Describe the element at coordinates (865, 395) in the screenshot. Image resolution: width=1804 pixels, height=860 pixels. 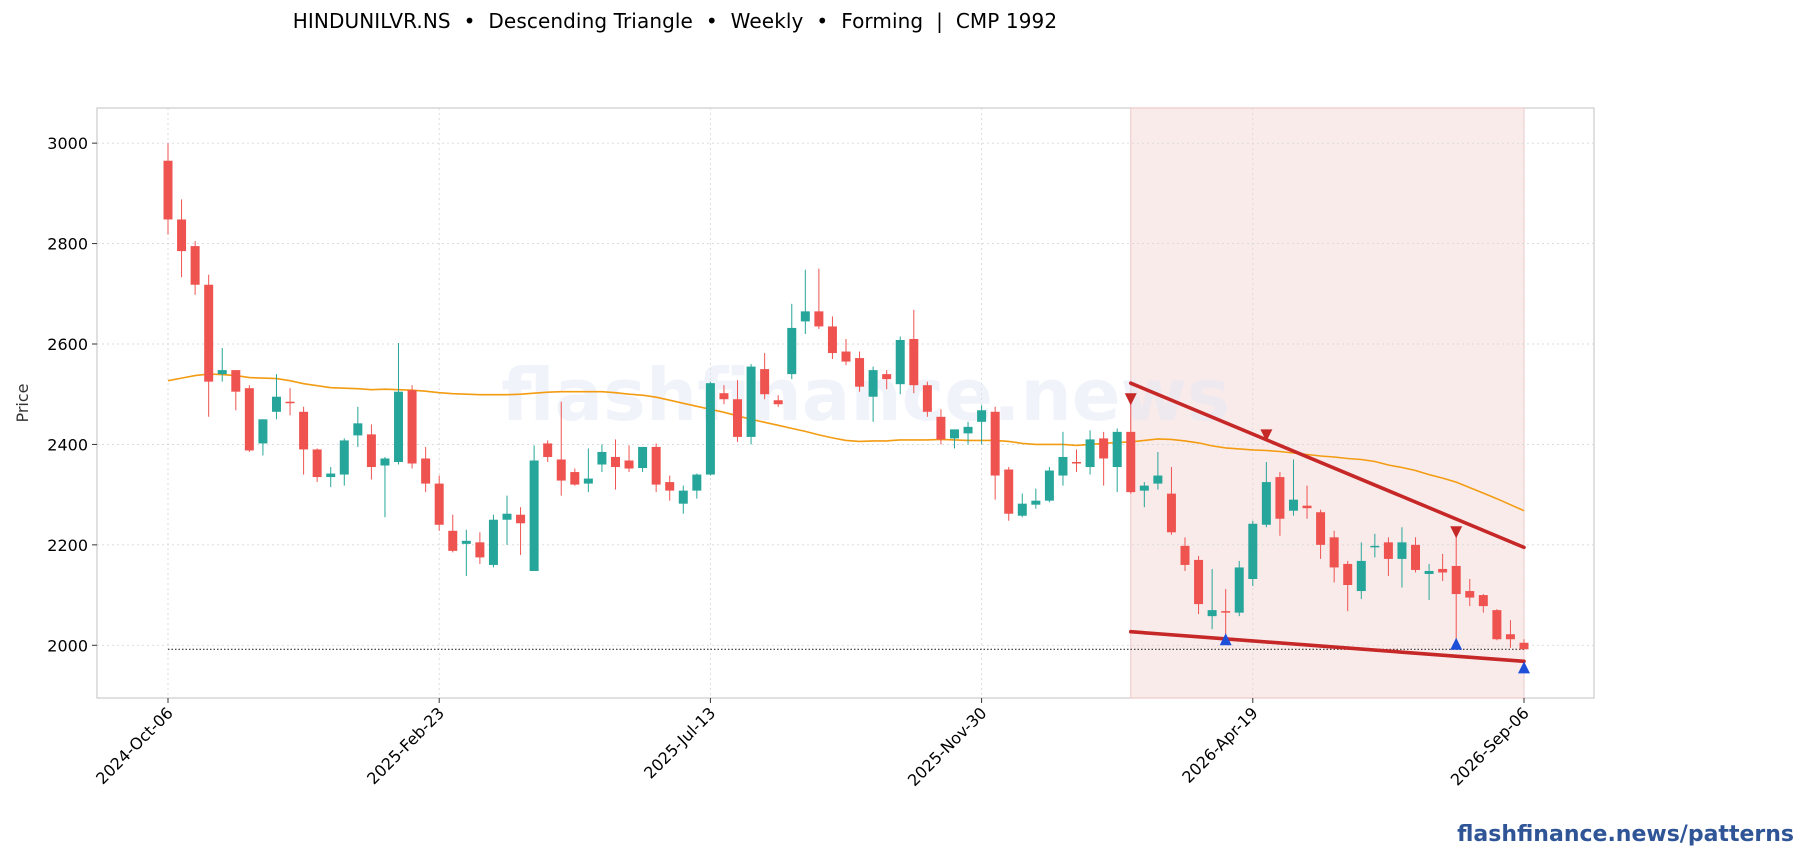
I see `watermark: flashfinance.news` at that location.